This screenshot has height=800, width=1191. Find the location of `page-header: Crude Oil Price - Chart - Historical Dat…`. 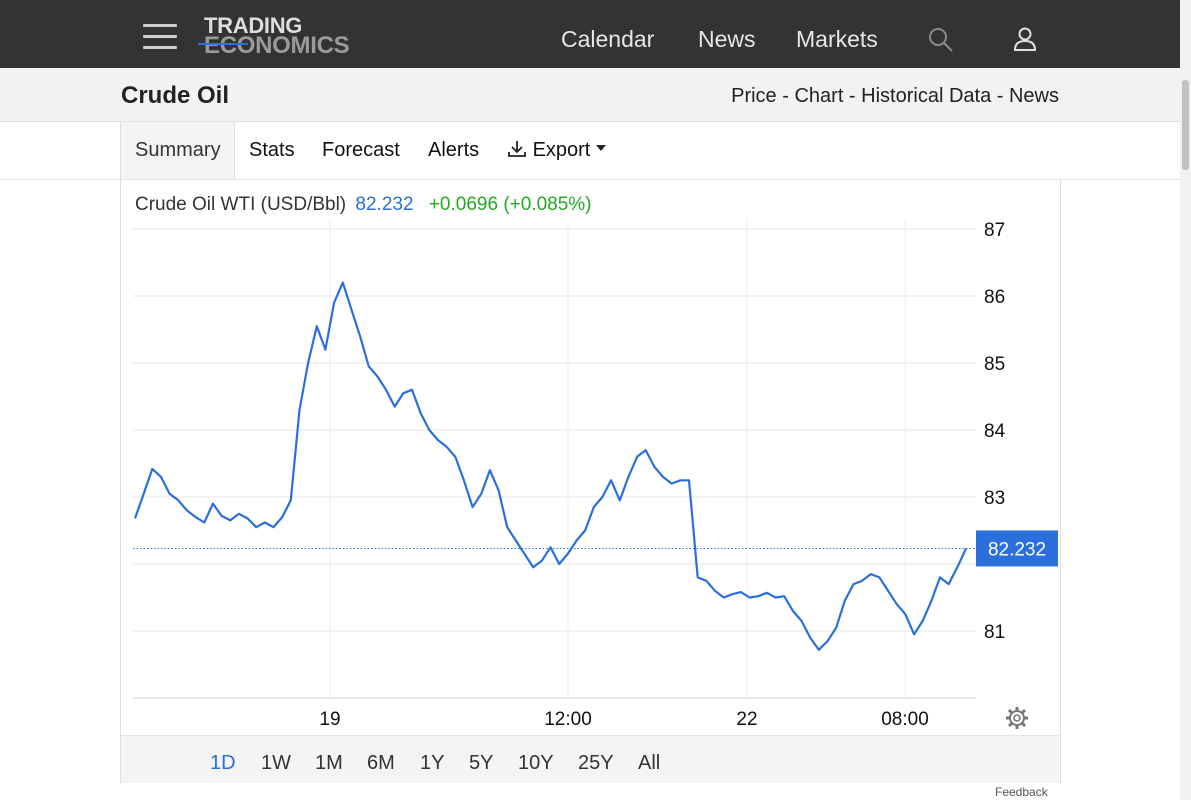

page-header: Crude Oil Price - Chart - Historical Dat… is located at coordinates (590, 95).